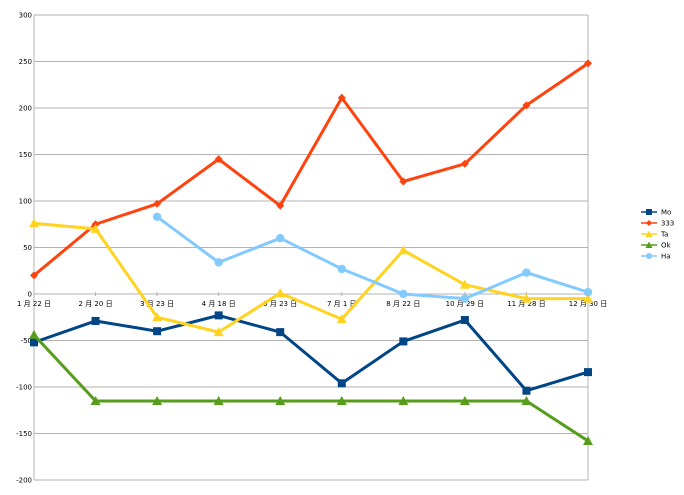 The width and height of the screenshot is (684, 495). What do you see at coordinates (30, 295) in the screenshot?
I see `y-tick-label: 0` at bounding box center [30, 295].